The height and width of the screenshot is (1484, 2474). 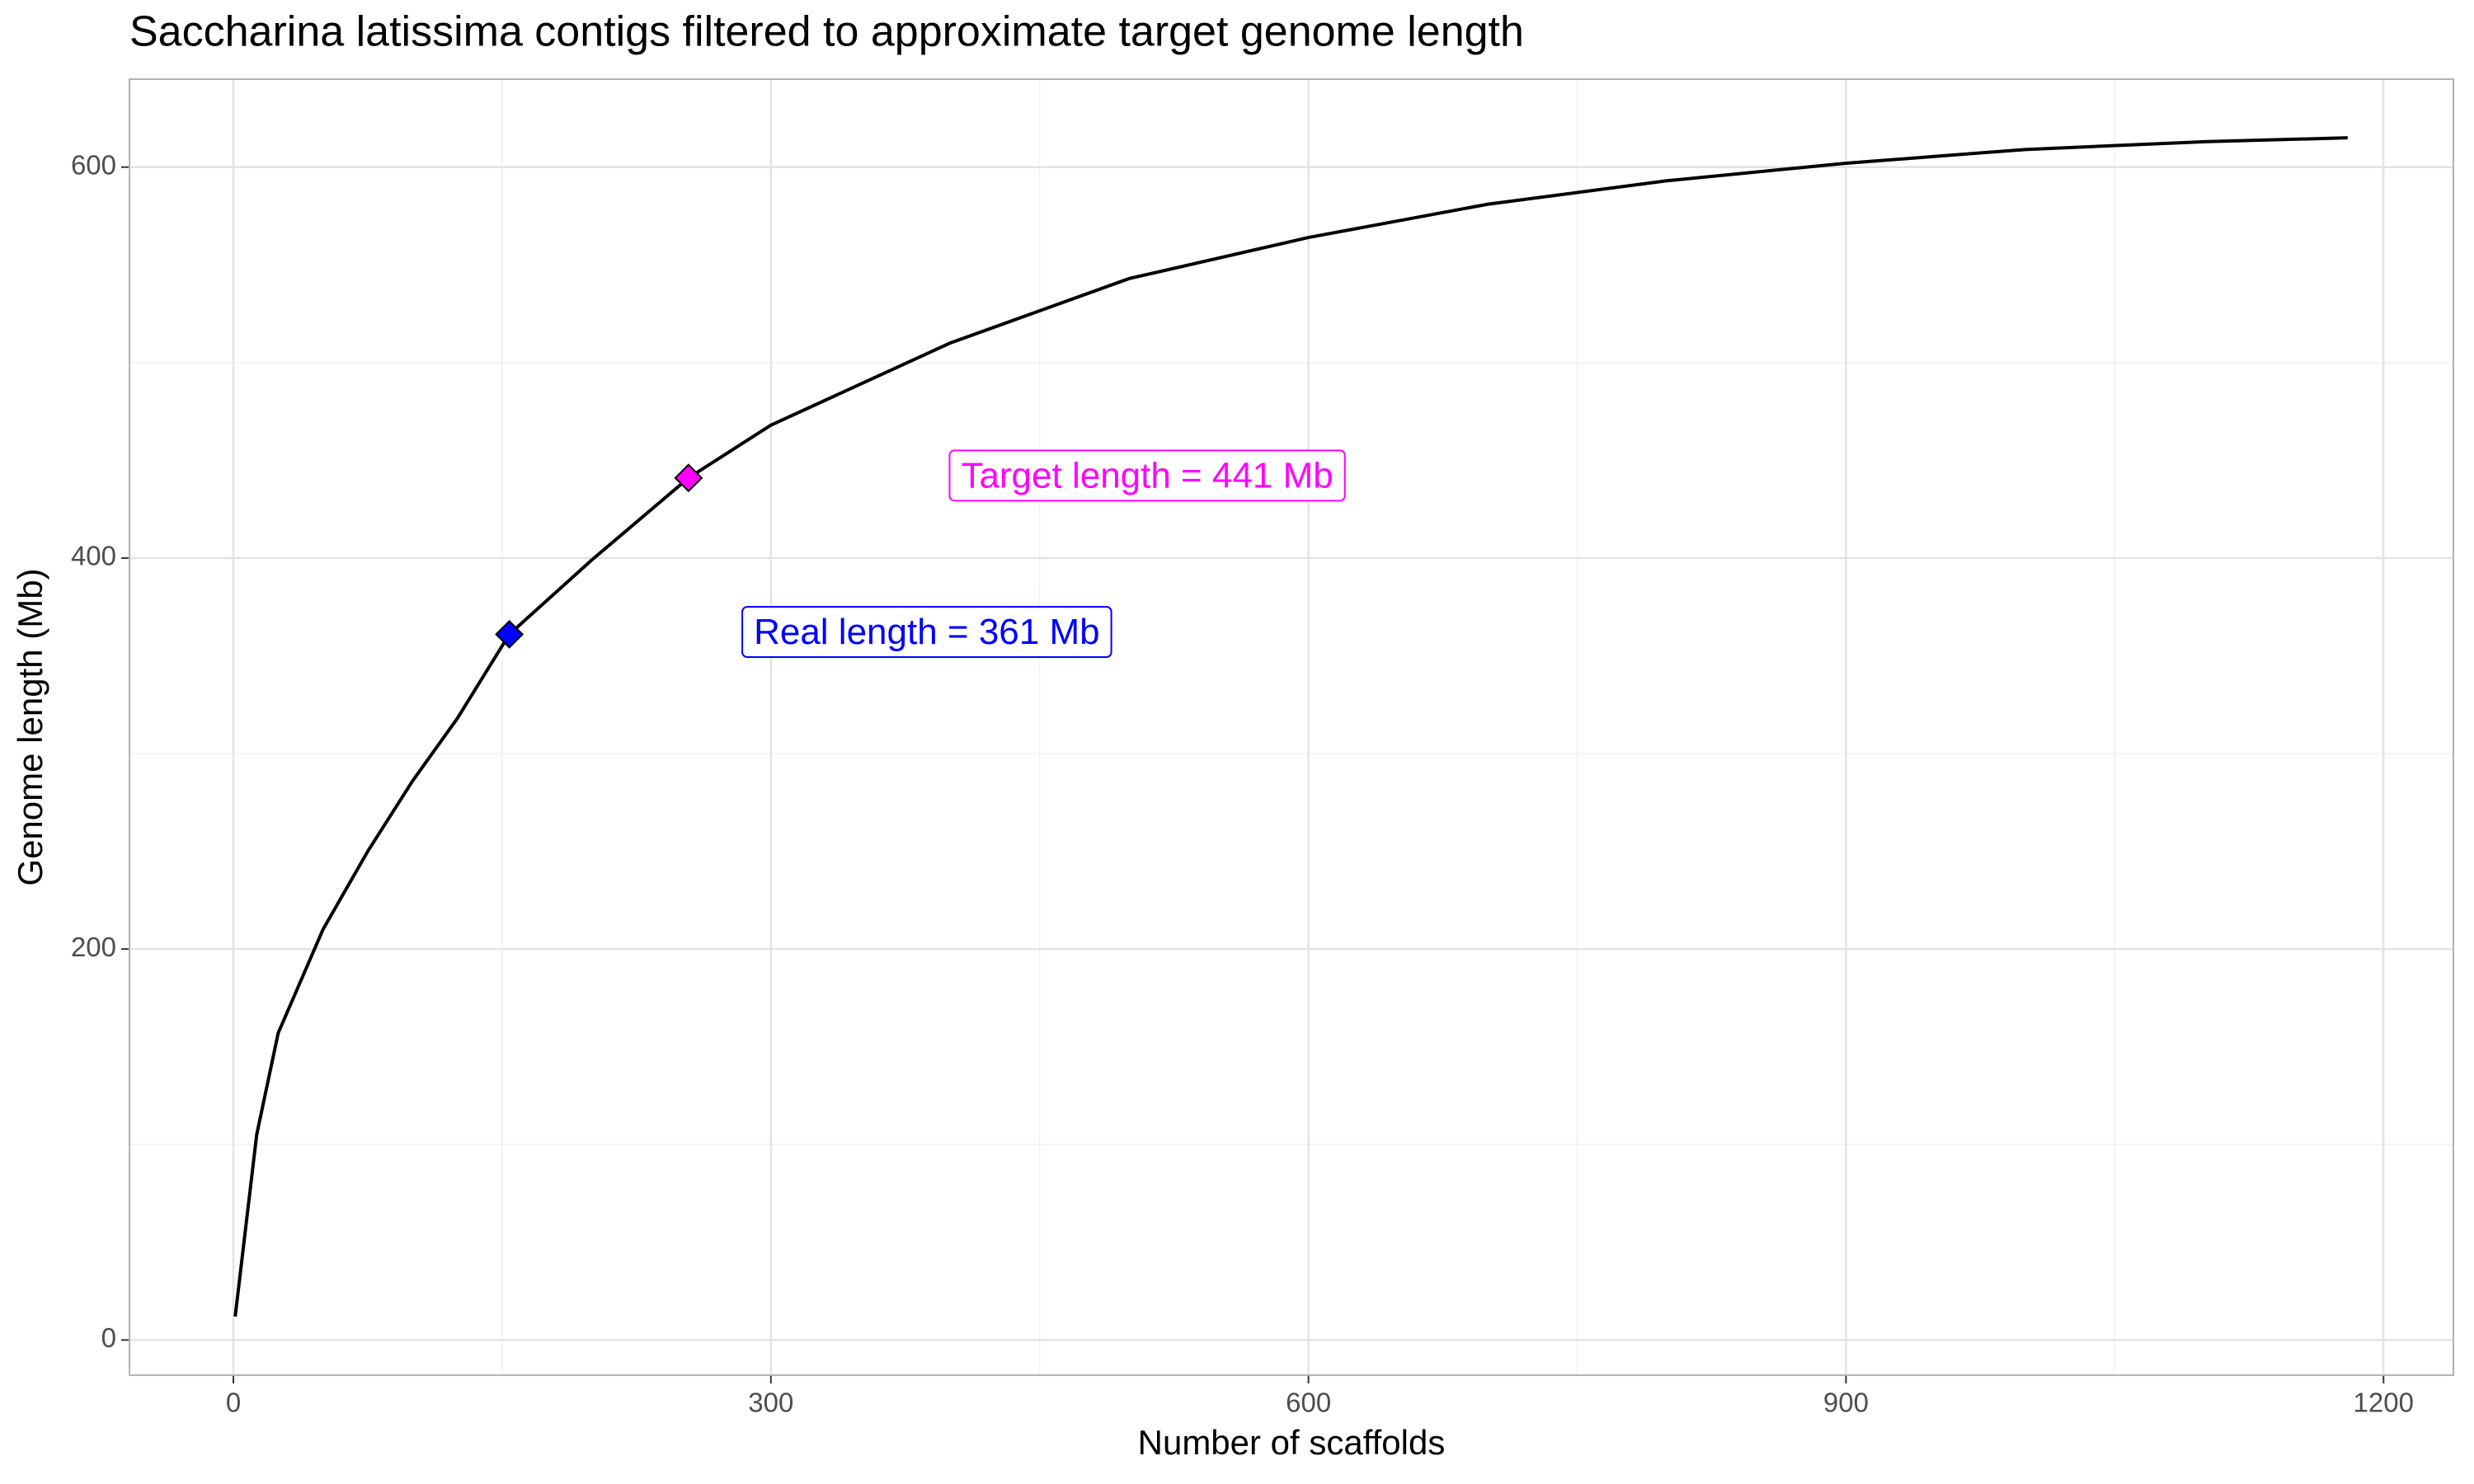 I want to click on x-tick-label: 1200, so click(x=2384, y=1403).